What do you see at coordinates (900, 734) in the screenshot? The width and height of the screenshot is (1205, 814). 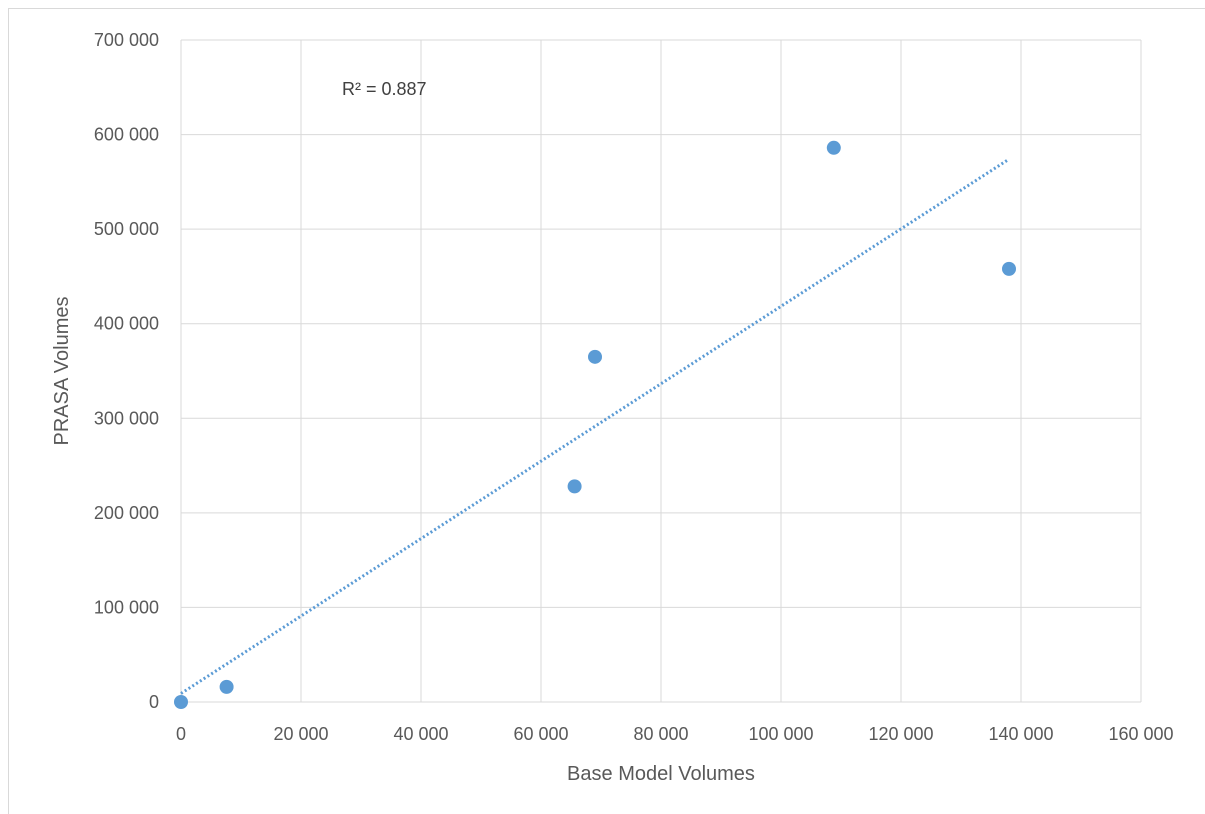 I see `x-tick-label: 120 000` at bounding box center [900, 734].